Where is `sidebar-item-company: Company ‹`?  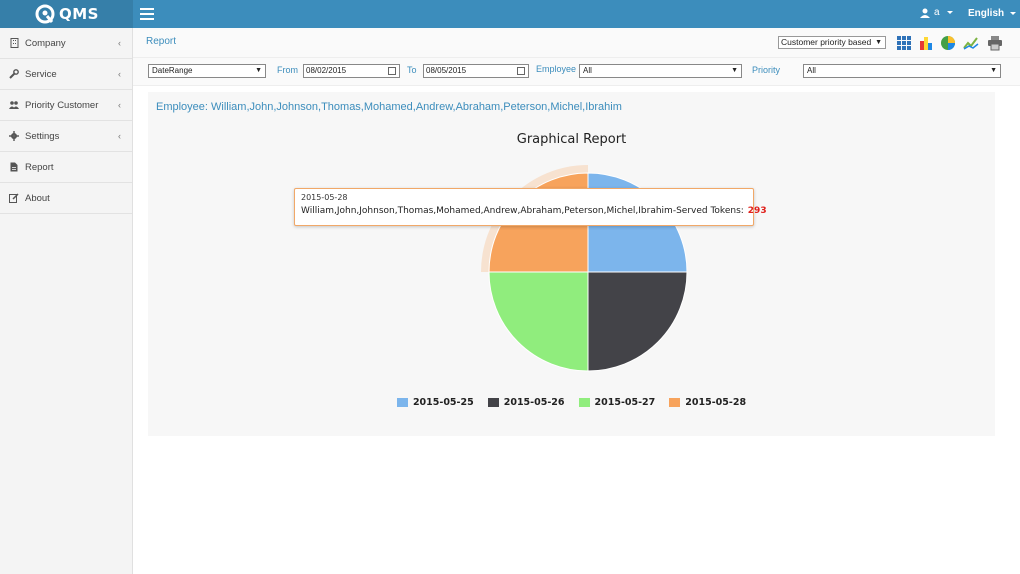
sidebar-item-company: Company ‹ is located at coordinates (66, 43).